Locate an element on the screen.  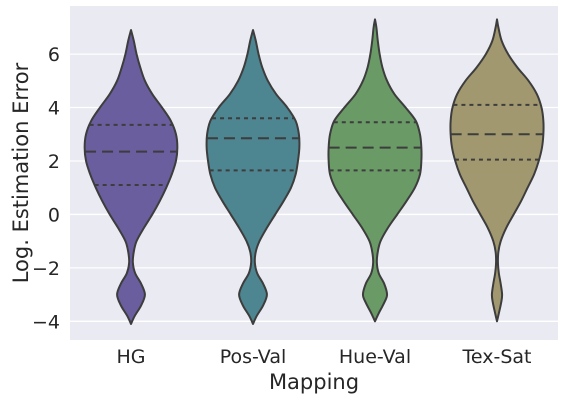
violin-tex-sat is located at coordinates (497, 170).